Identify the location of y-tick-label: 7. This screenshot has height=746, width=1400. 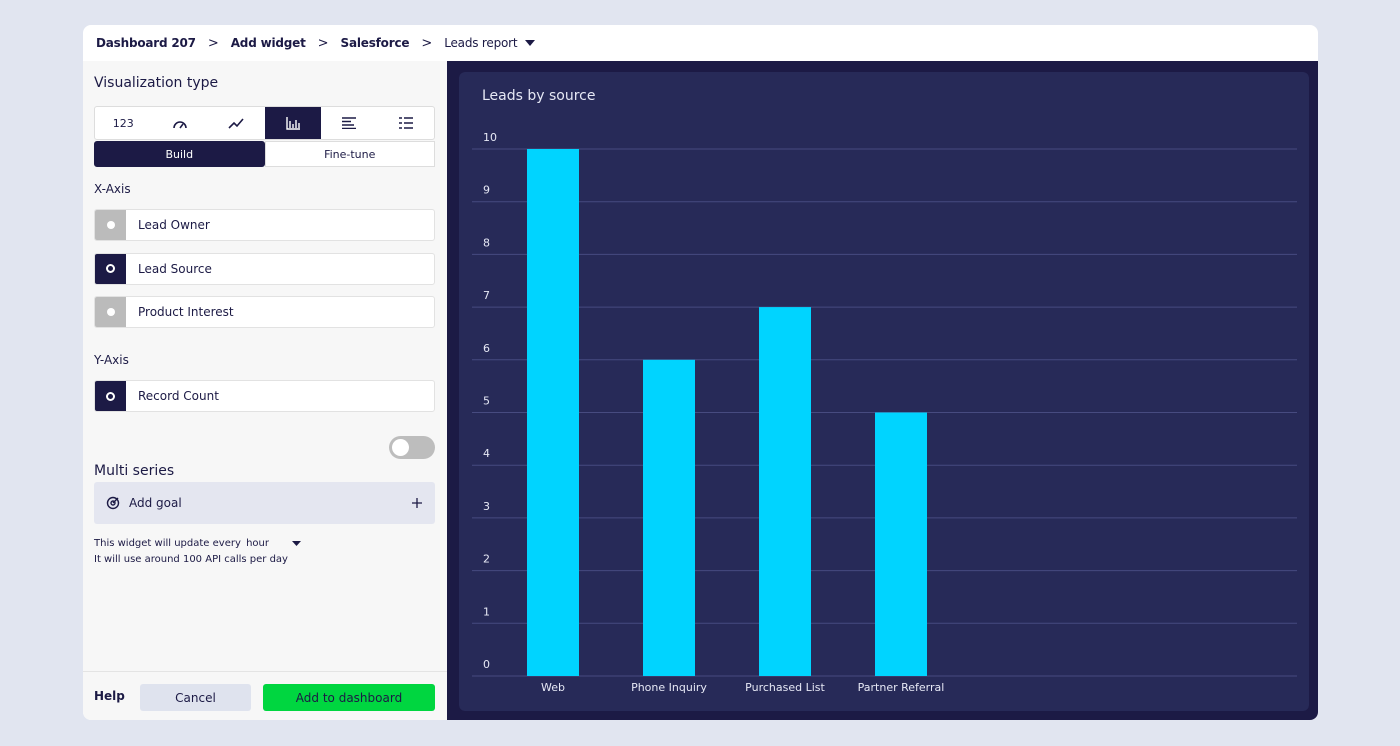
(486, 295).